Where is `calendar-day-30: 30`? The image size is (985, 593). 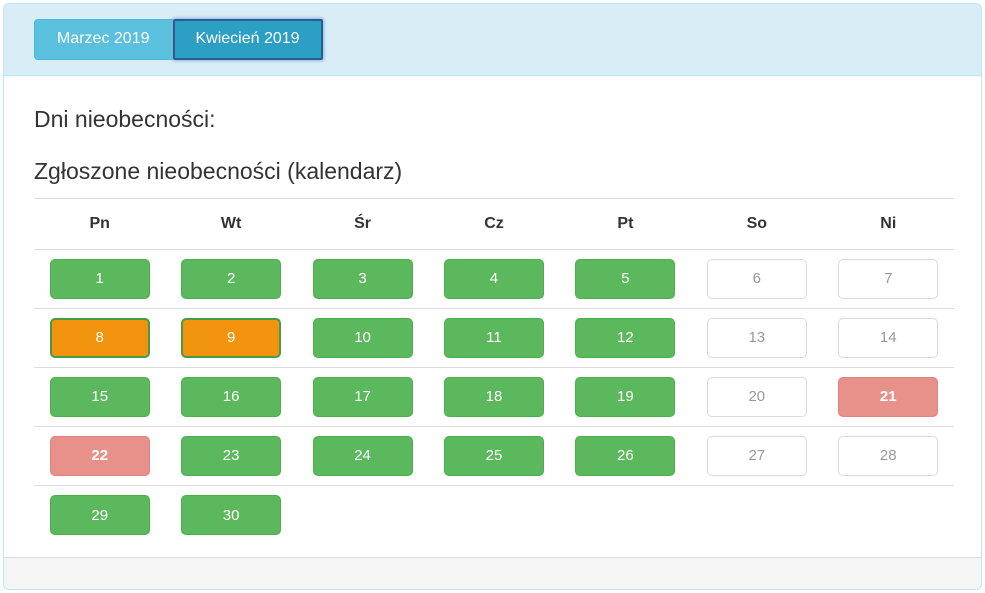 calendar-day-30: 30 is located at coordinates (231, 515).